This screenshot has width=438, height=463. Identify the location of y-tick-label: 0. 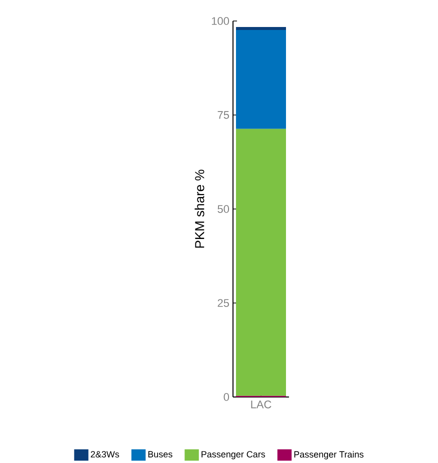
(227, 397).